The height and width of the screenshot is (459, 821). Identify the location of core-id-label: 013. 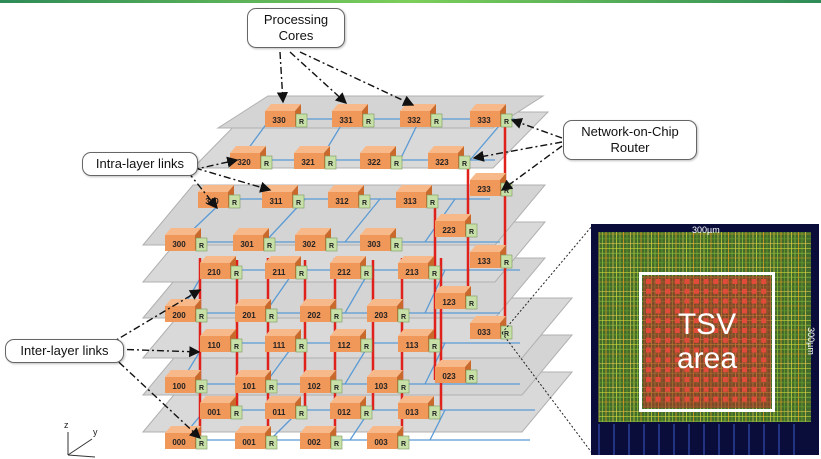
(412, 412).